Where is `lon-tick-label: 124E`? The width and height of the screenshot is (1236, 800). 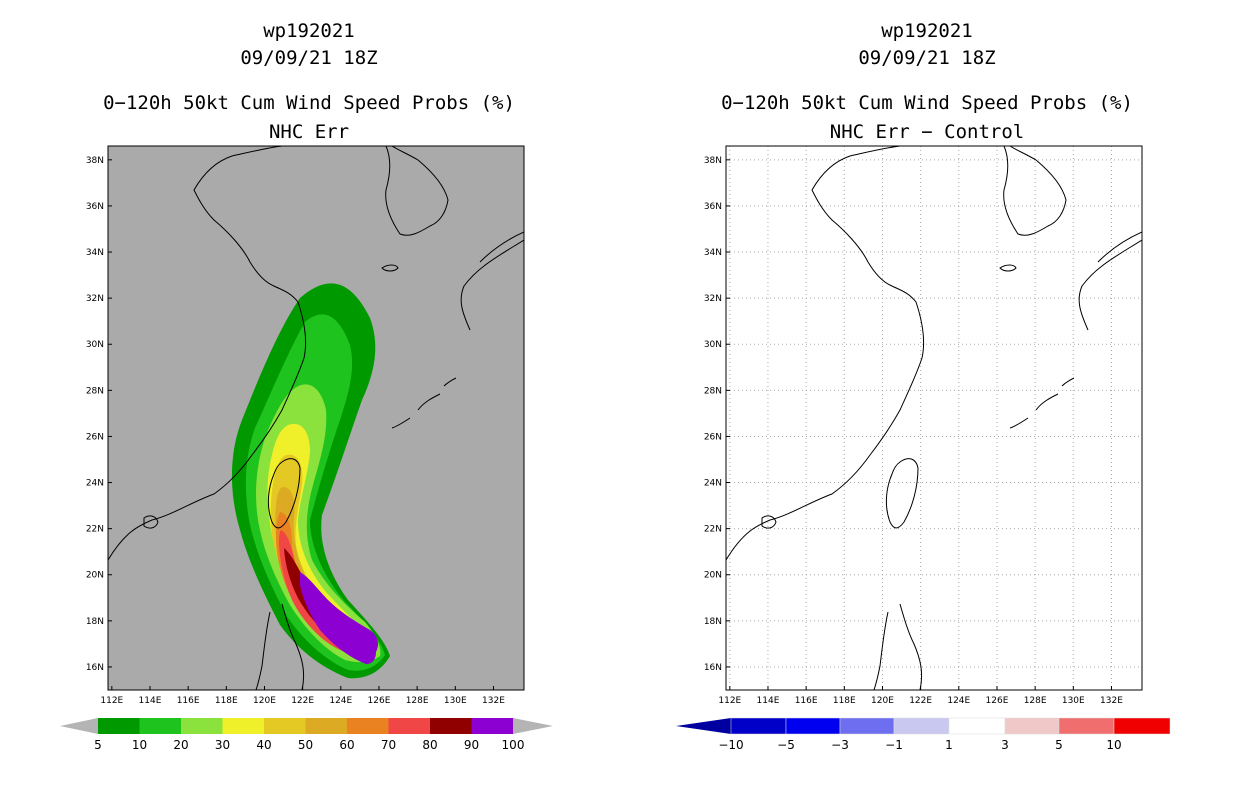
lon-tick-label: 124E is located at coordinates (958, 701).